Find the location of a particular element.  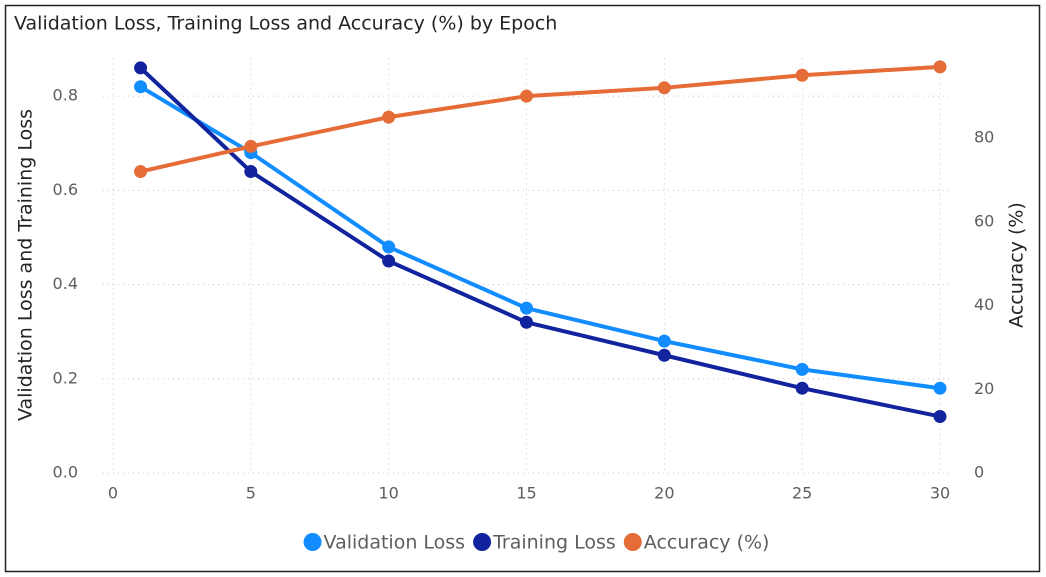

y2-tick-label: 80 is located at coordinates (984, 137).